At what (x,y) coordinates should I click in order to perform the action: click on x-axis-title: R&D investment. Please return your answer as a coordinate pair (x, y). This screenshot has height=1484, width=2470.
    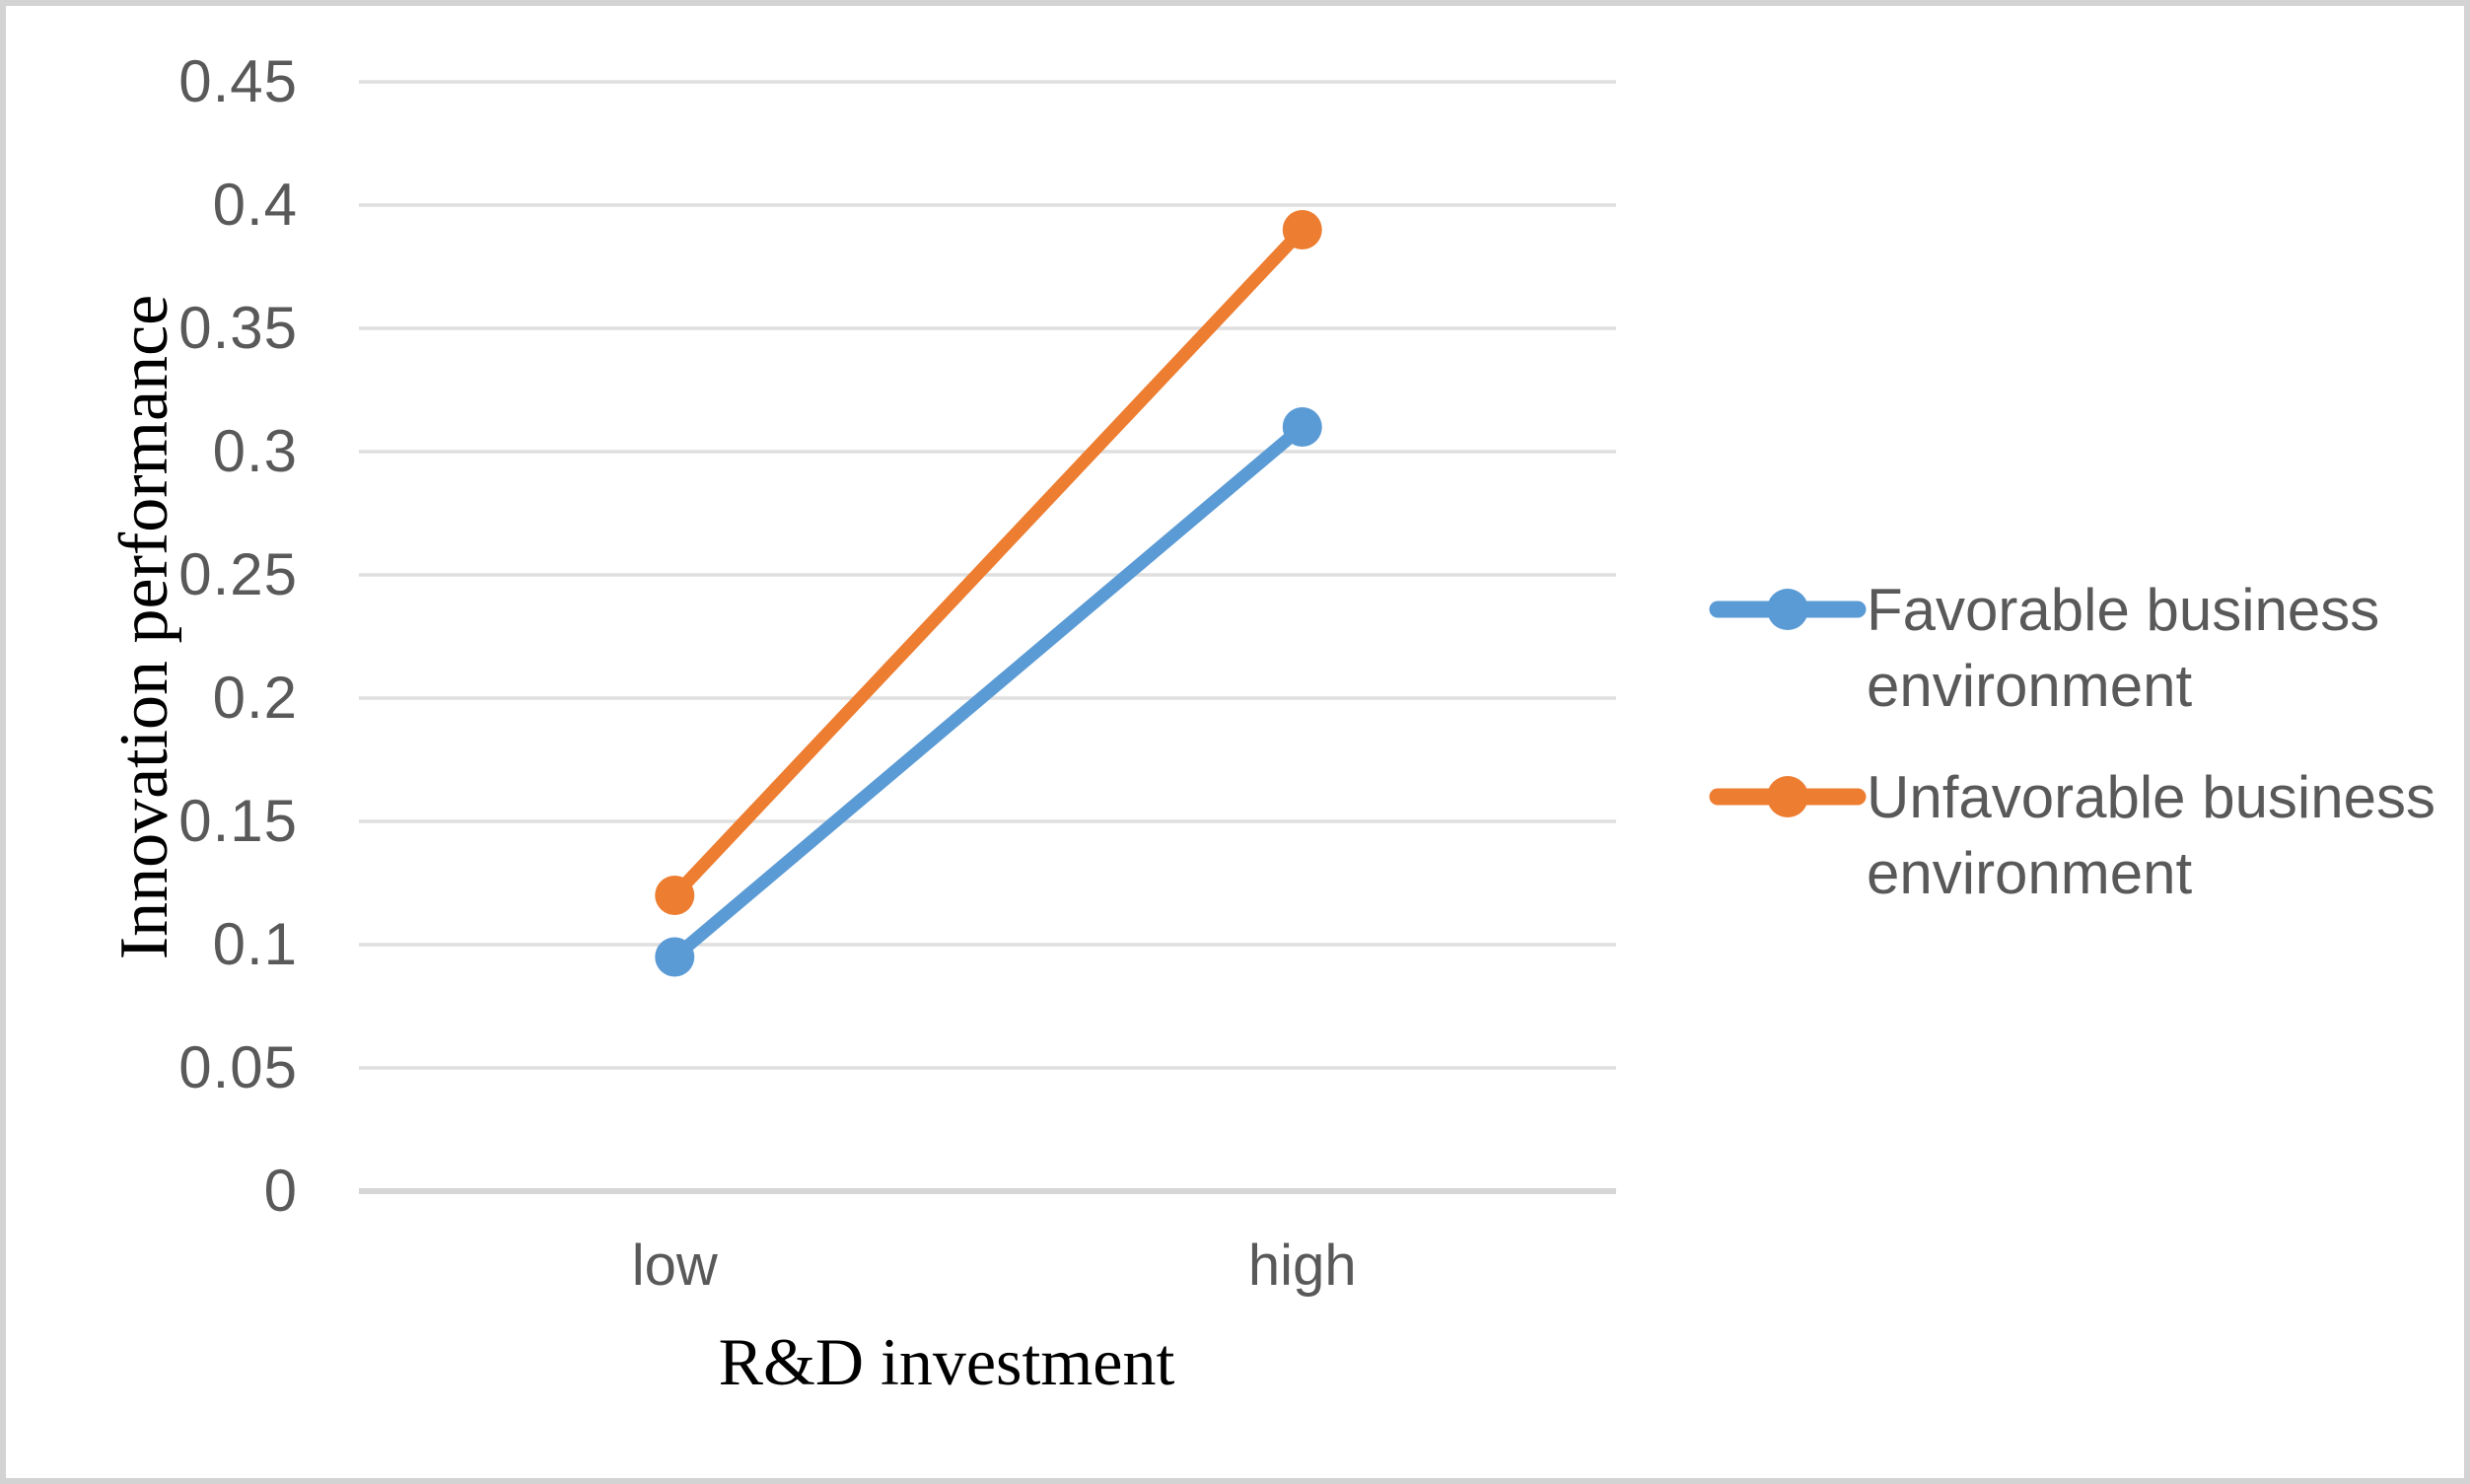
    Looking at the image, I should click on (946, 1361).